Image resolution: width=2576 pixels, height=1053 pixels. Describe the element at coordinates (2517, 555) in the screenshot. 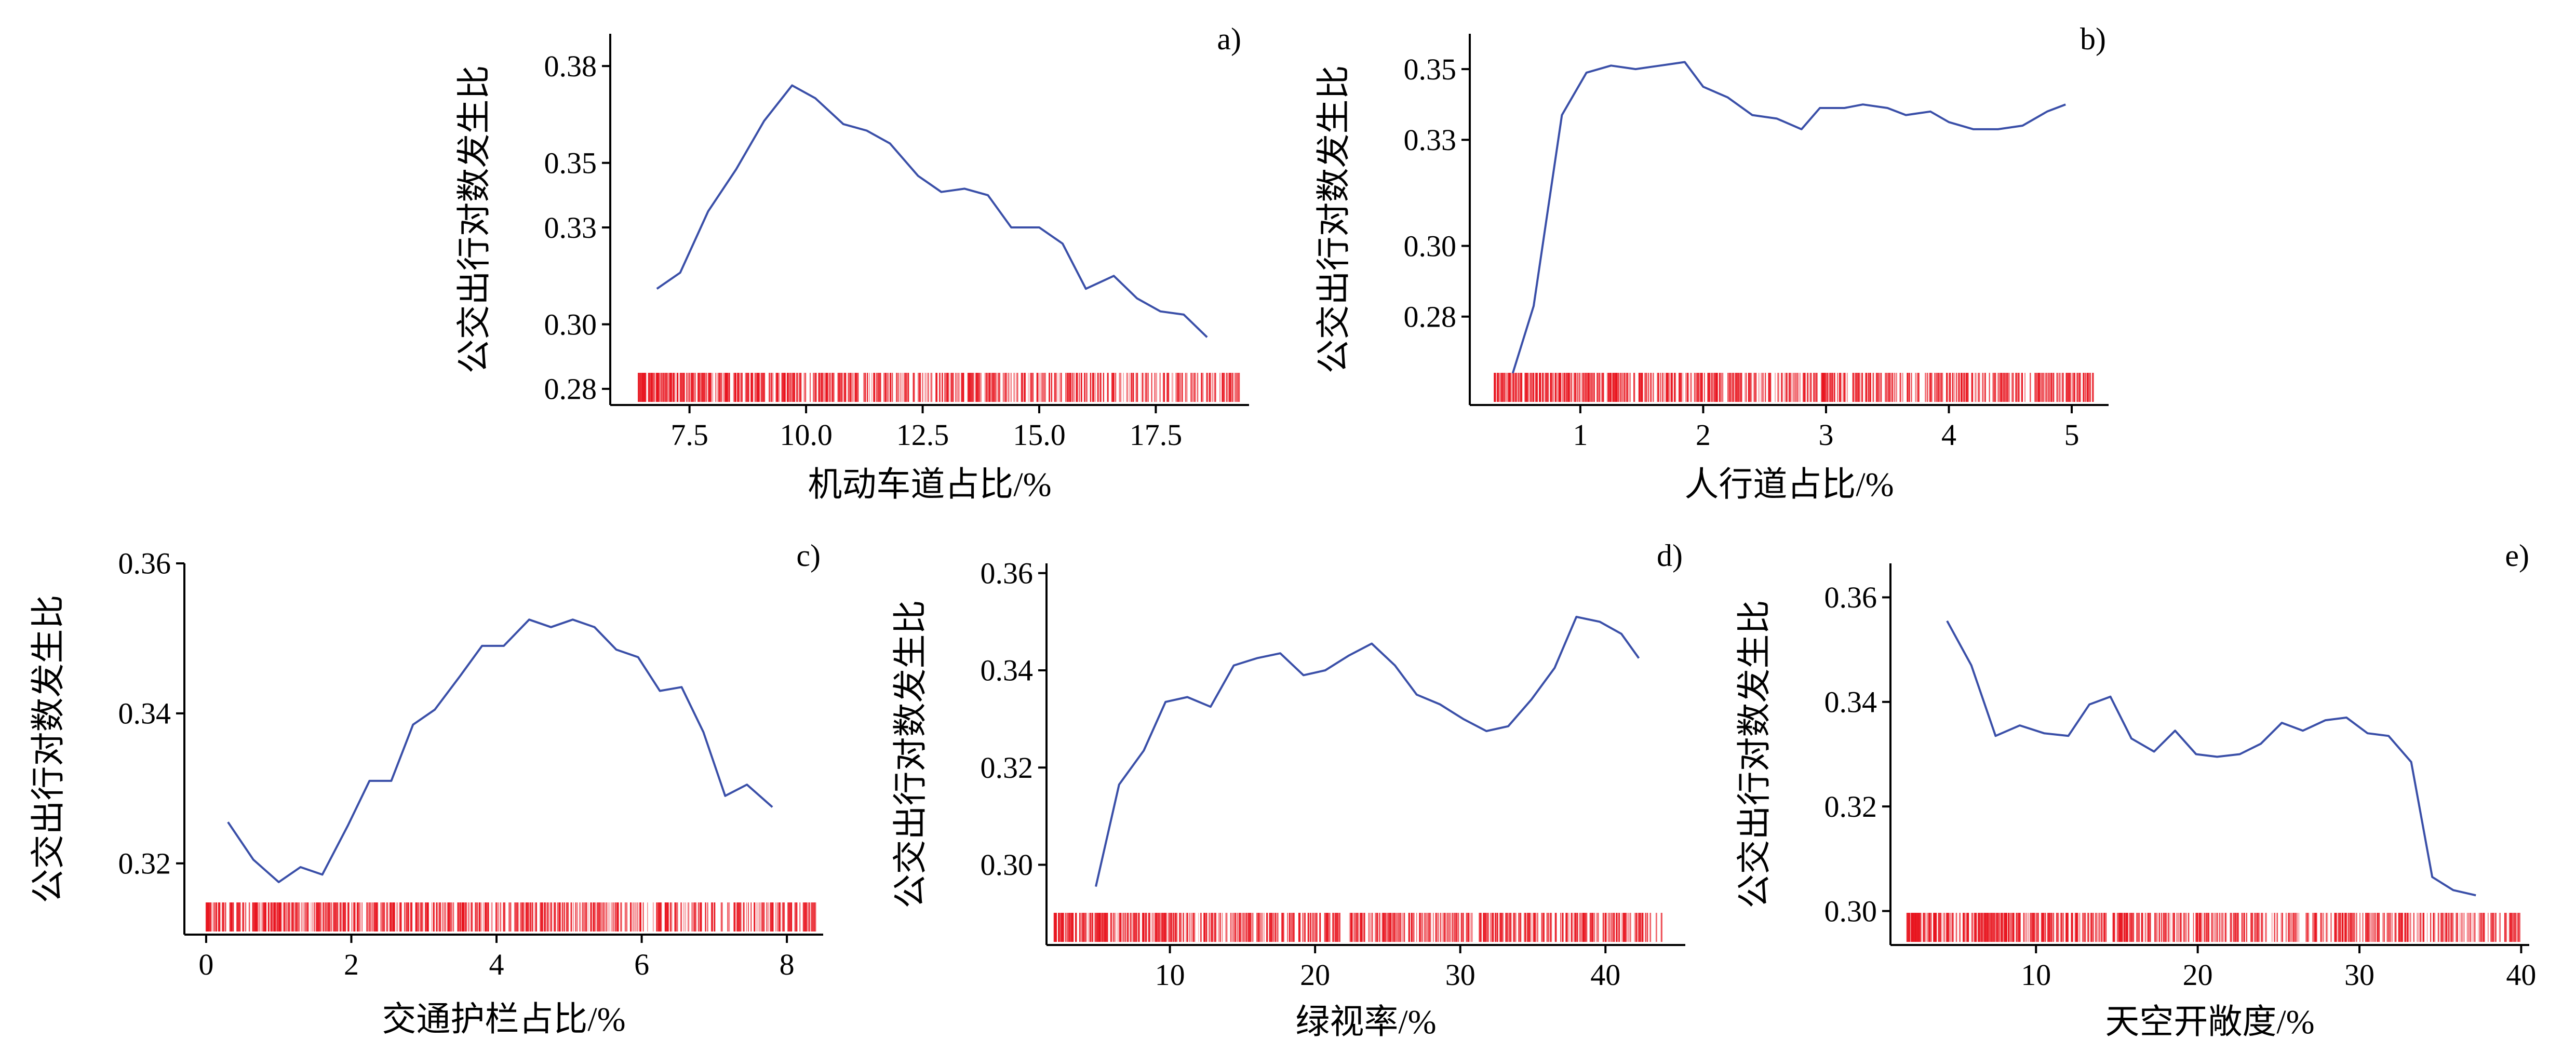

I see `panel-label: e)` at that location.